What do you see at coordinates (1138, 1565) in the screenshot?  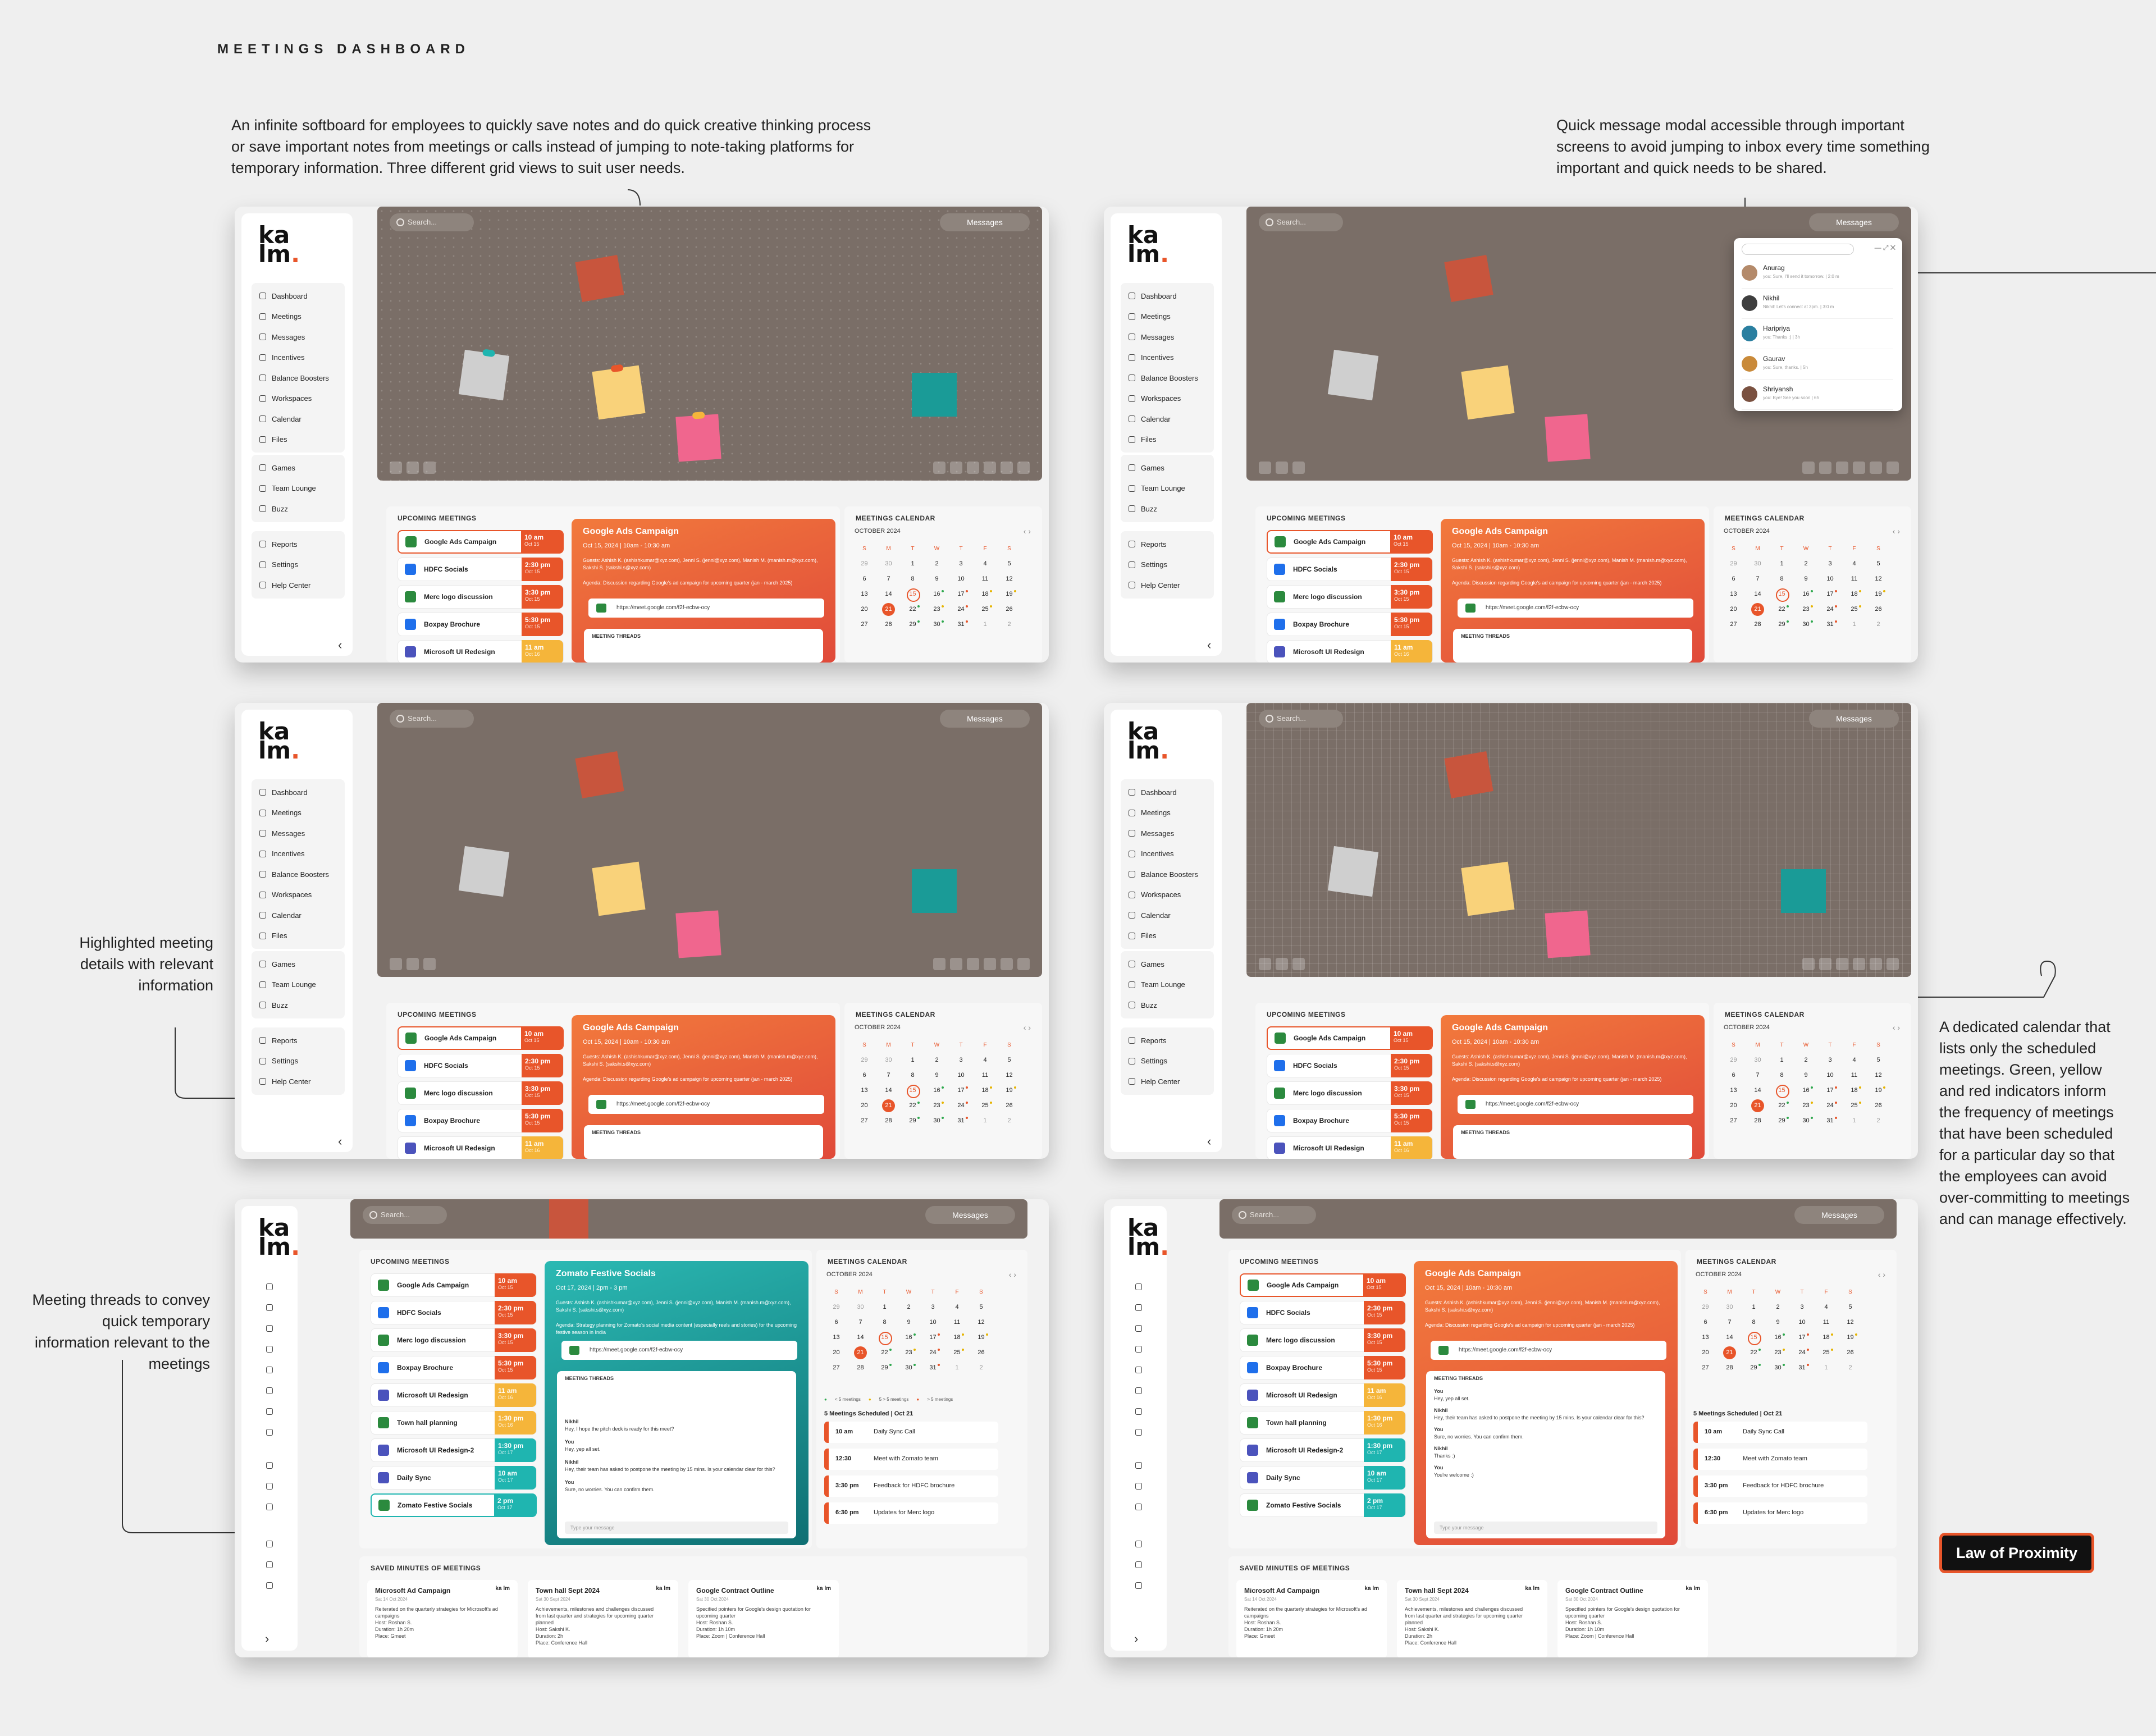 I see `settings-icon` at bounding box center [1138, 1565].